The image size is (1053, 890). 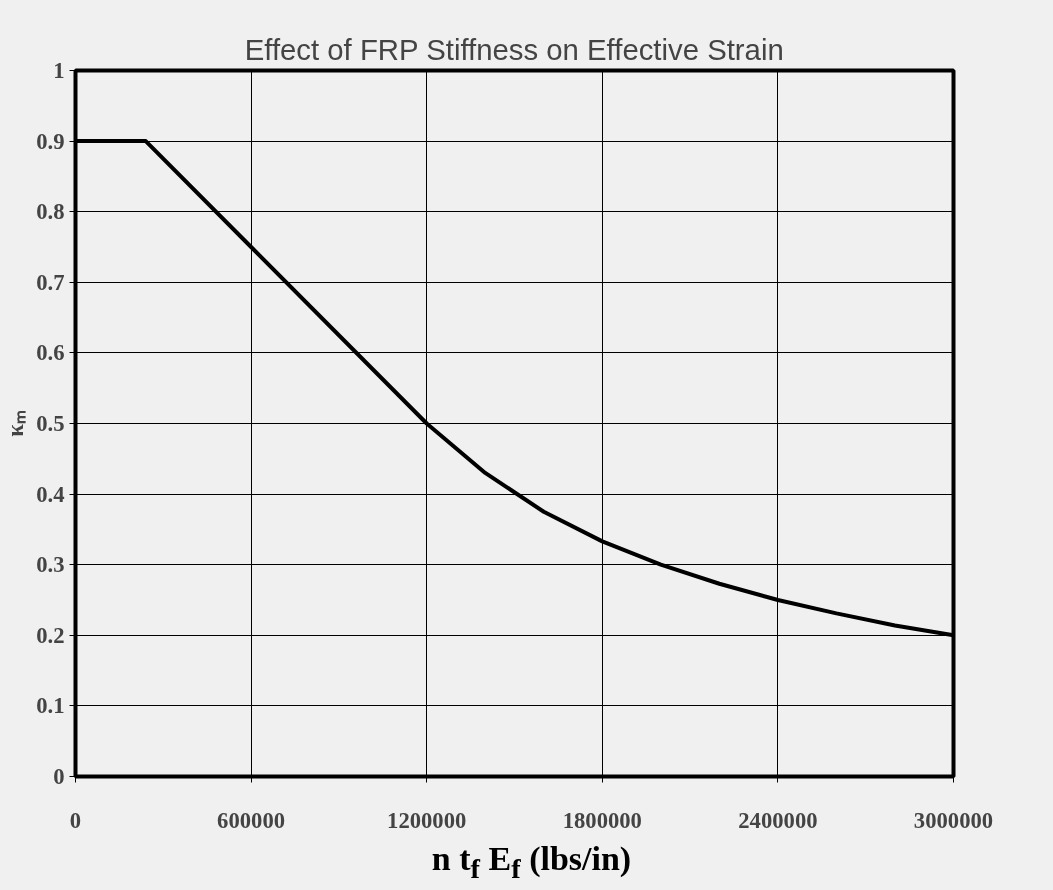 What do you see at coordinates (59, 776) in the screenshot?
I see `y-tick-label: 0` at bounding box center [59, 776].